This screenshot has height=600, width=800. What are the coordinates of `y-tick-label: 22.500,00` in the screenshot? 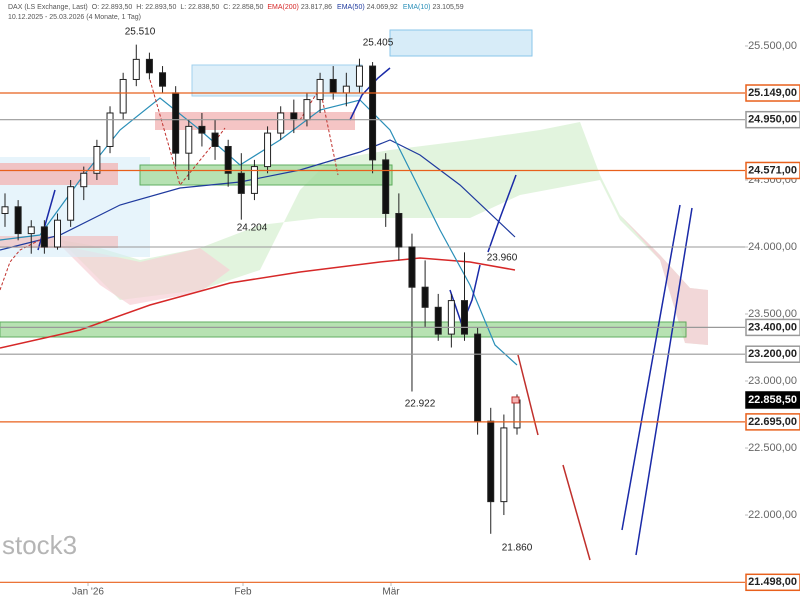 It's located at (772, 448).